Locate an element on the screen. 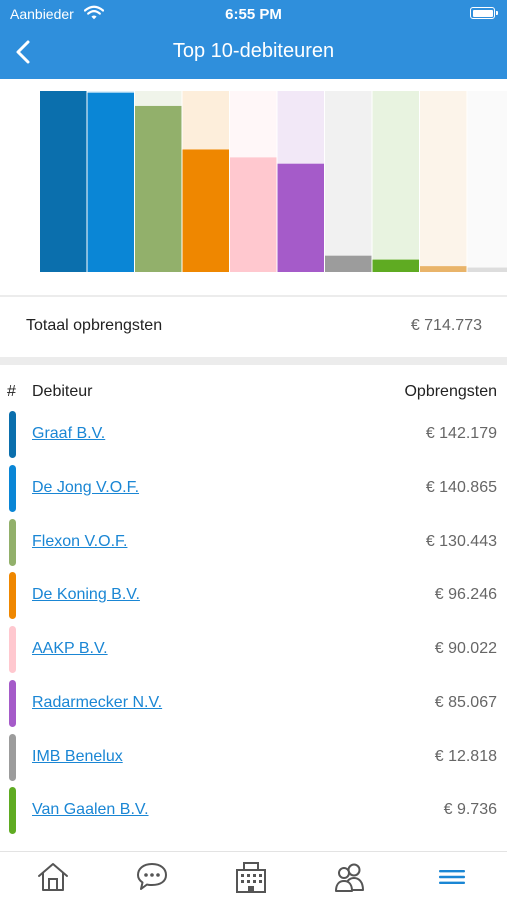  column-debtor-header: Debiteur is located at coordinates (62, 391).